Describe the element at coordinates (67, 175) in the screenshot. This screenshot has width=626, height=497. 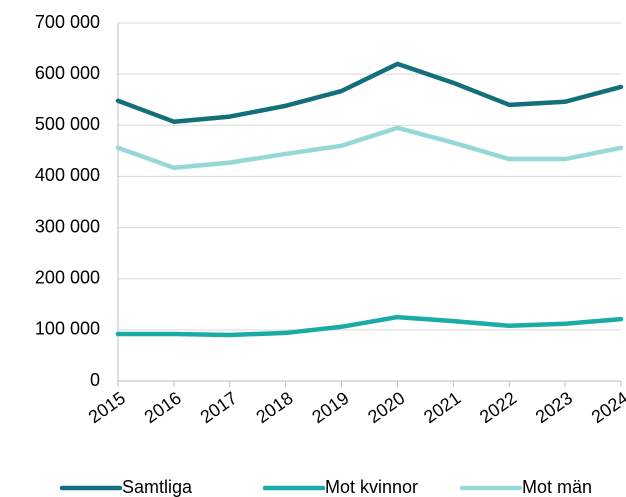
I see `y-tick-label: 400 000` at that location.